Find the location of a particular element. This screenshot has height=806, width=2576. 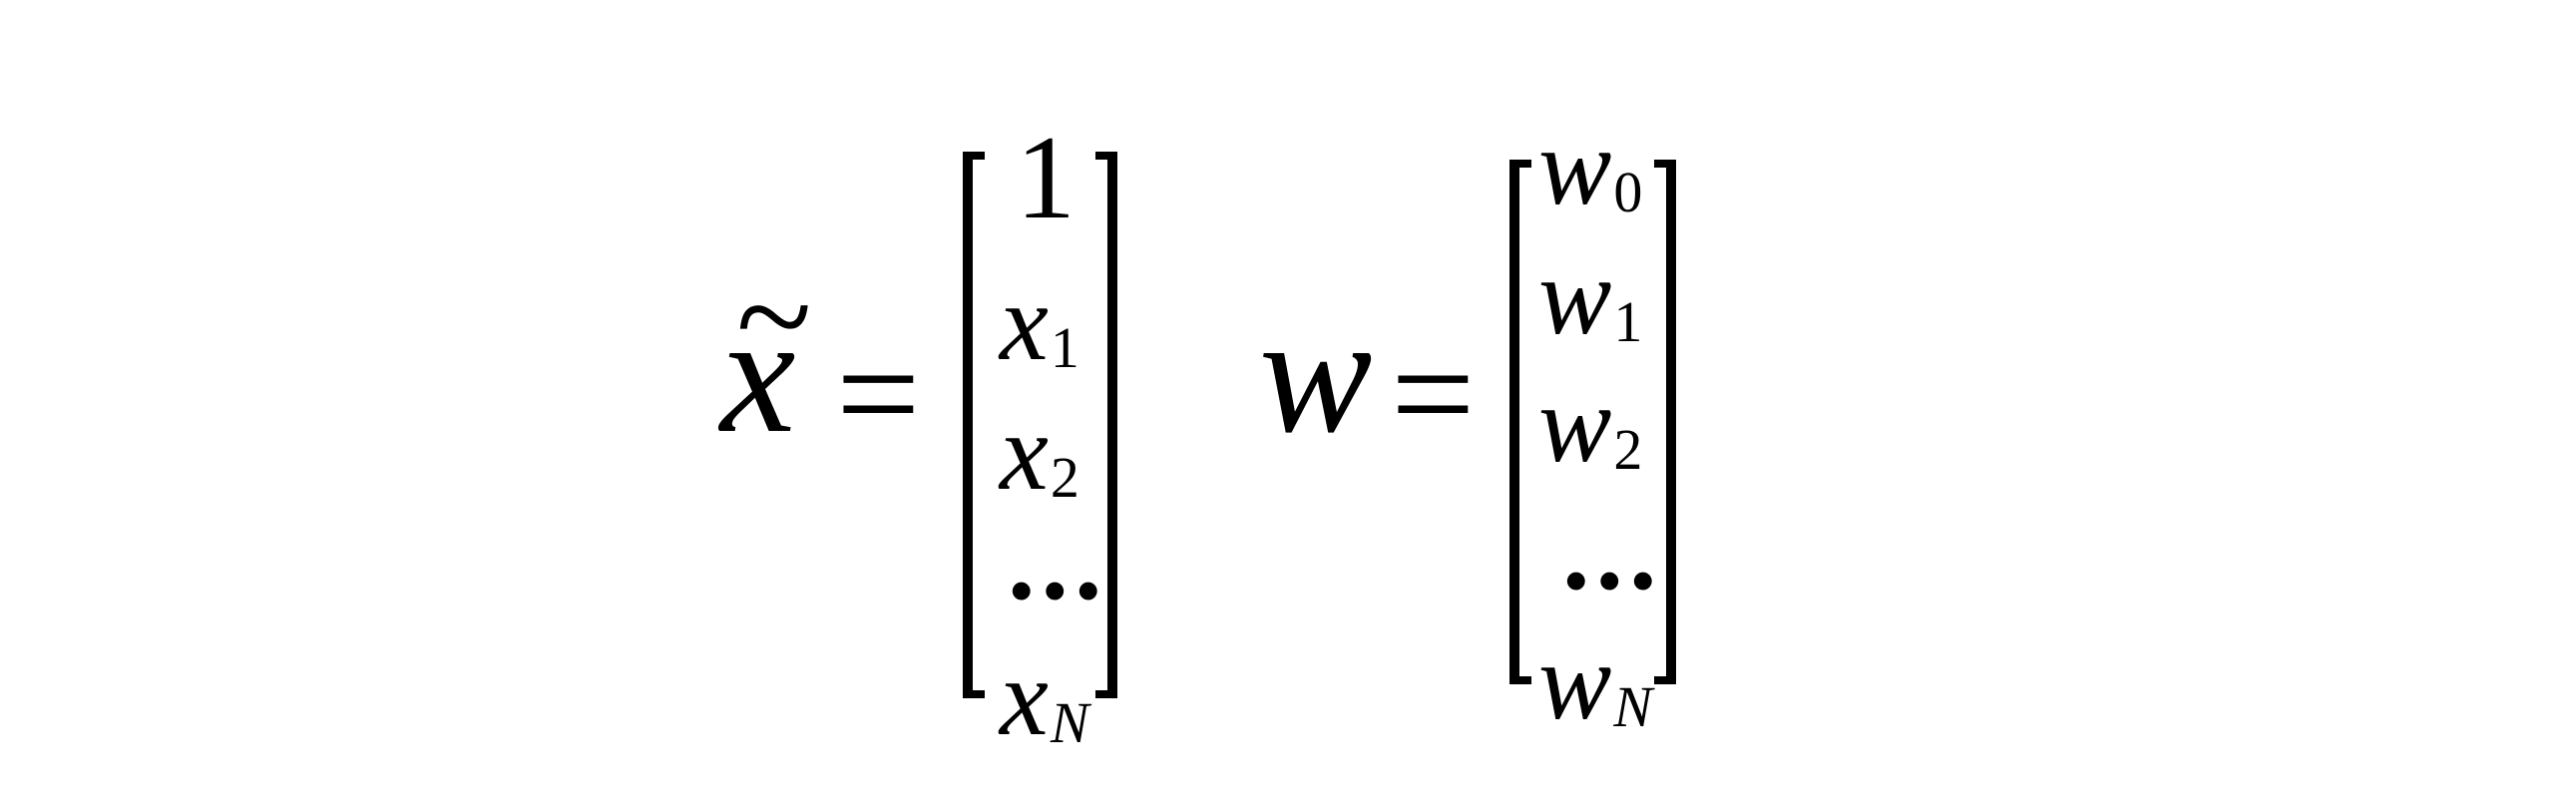

w-vector-entry-n: wN is located at coordinates (1595, 681).